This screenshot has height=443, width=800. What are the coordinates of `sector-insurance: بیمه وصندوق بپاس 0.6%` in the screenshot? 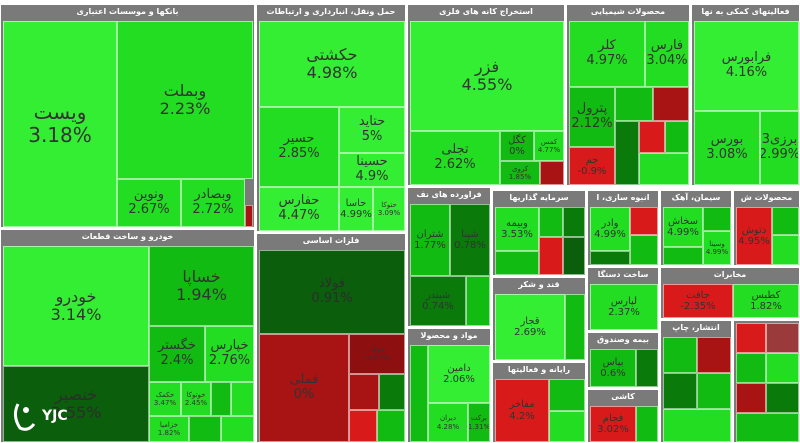 It's located at (623, 360).